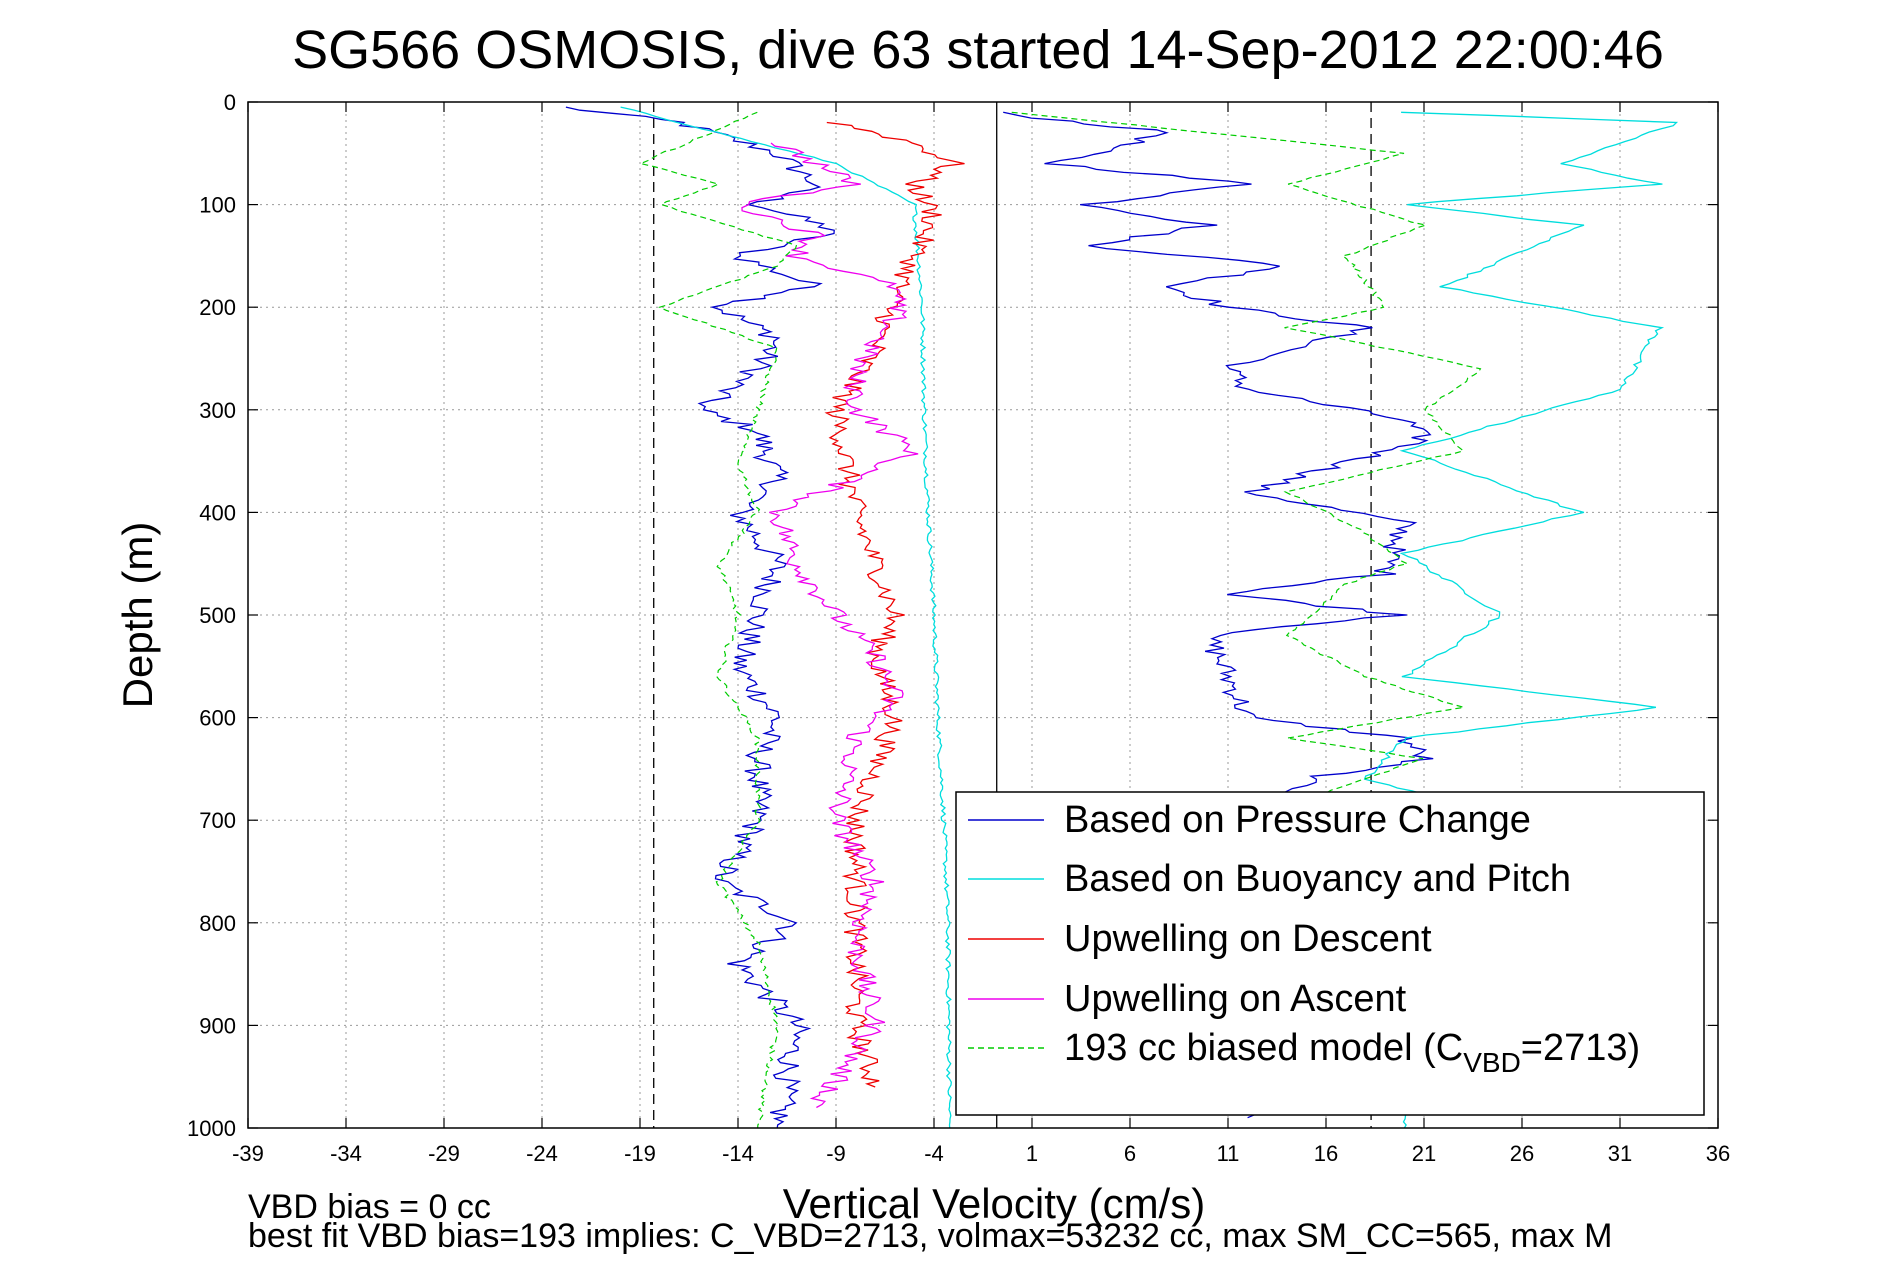 This screenshot has height=1262, width=1891. Describe the element at coordinates (1424, 1153) in the screenshot. I see `x-tick-label: 21` at that location.